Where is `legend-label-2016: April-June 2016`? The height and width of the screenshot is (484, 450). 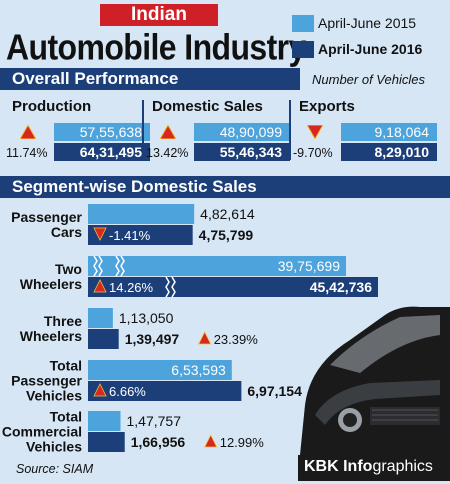 legend-label-2016: April-June 2016 is located at coordinates (370, 49).